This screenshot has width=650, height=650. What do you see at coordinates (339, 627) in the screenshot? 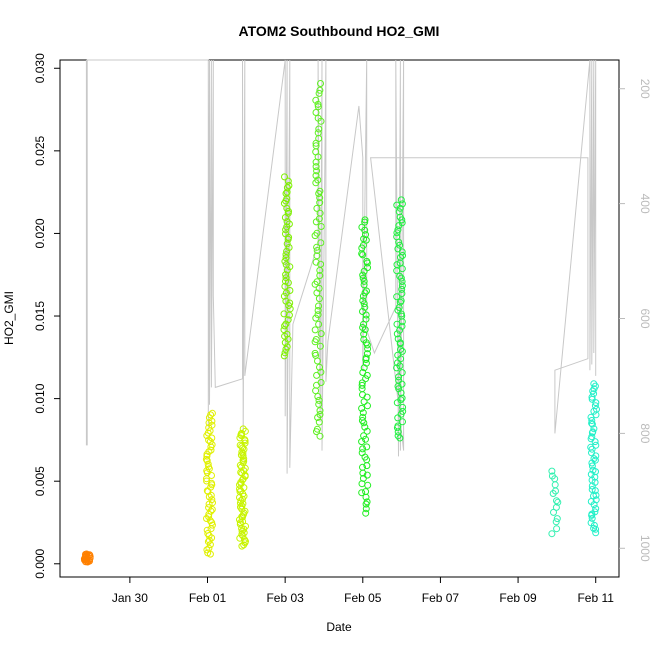
I see `x-axis-label: Date` at bounding box center [339, 627].